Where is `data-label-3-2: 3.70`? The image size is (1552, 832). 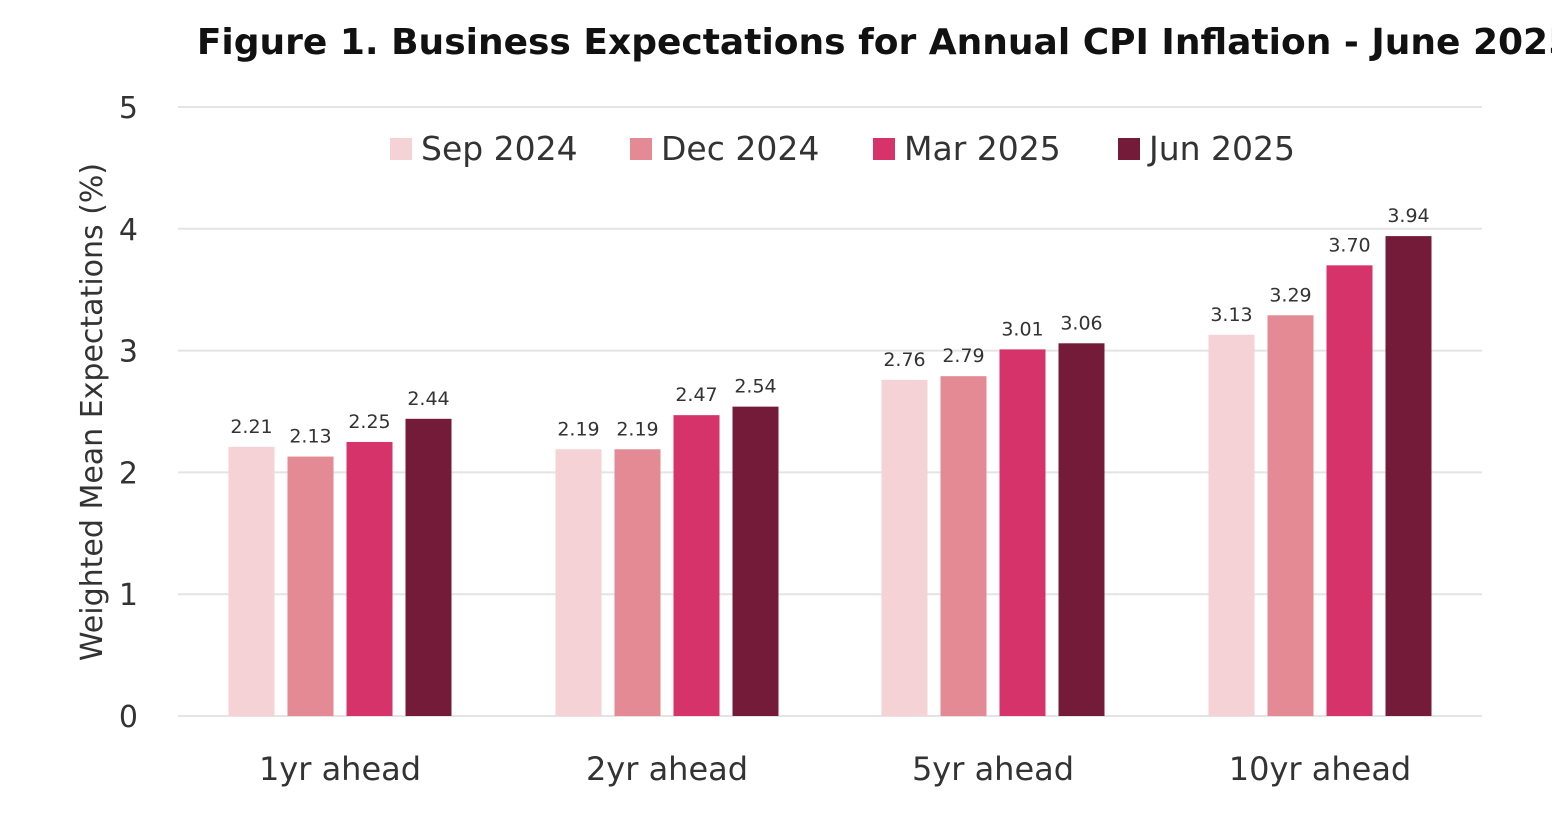
data-label-3-2: 3.70 is located at coordinates (1349, 245).